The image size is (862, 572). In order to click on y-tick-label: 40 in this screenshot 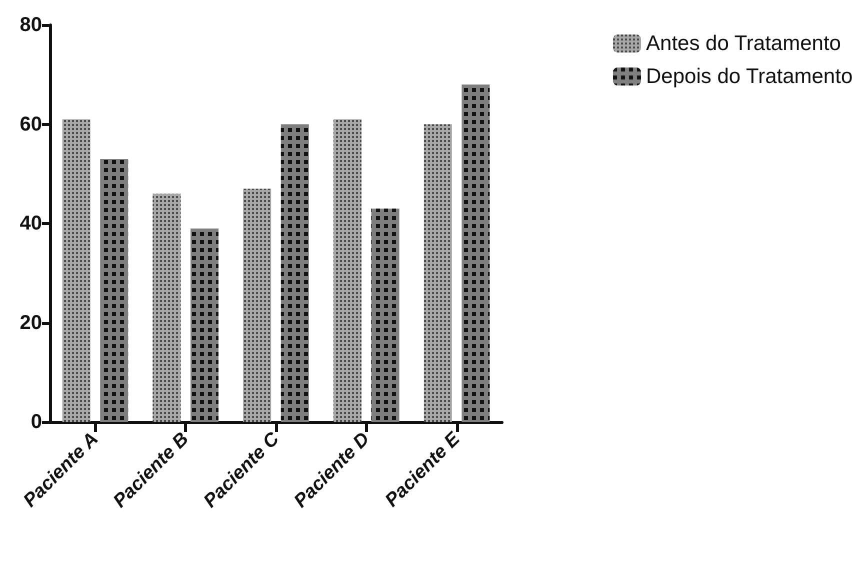, I will do `click(31, 223)`.